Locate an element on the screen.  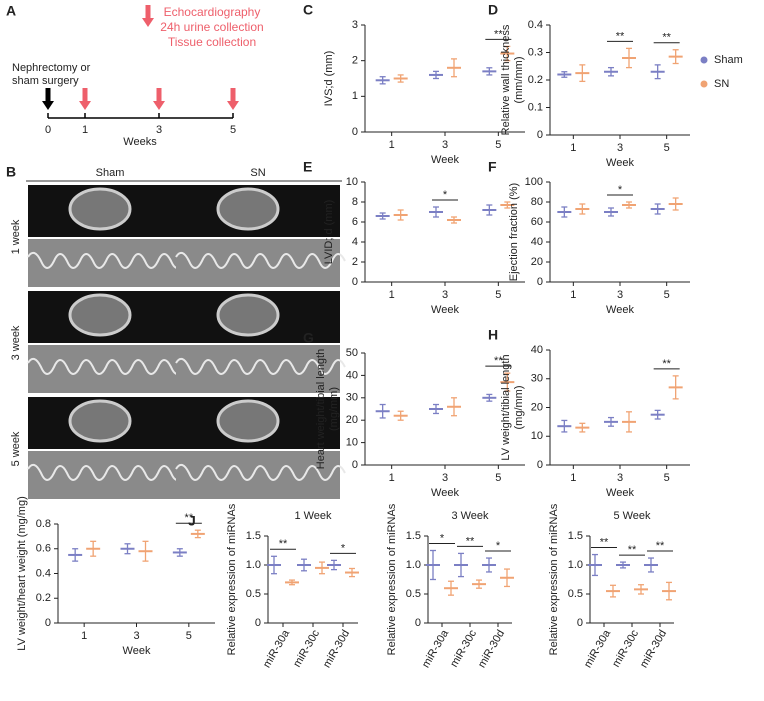
panel-label: A is located at coordinates (11, 11).